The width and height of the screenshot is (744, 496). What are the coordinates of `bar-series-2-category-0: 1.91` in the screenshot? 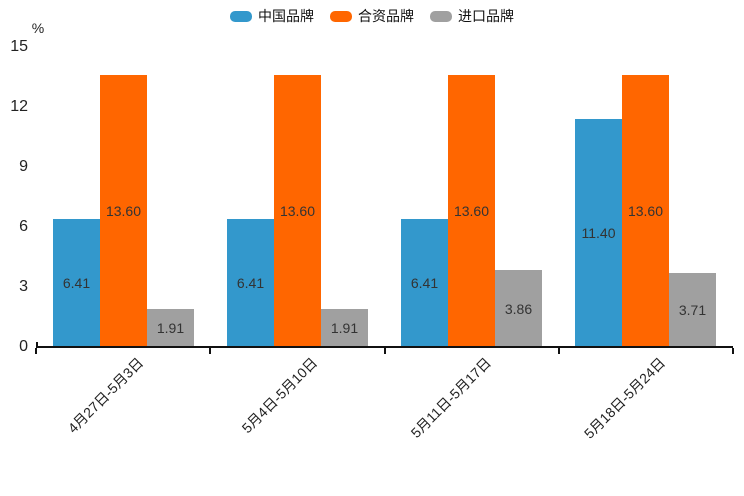 It's located at (170, 328).